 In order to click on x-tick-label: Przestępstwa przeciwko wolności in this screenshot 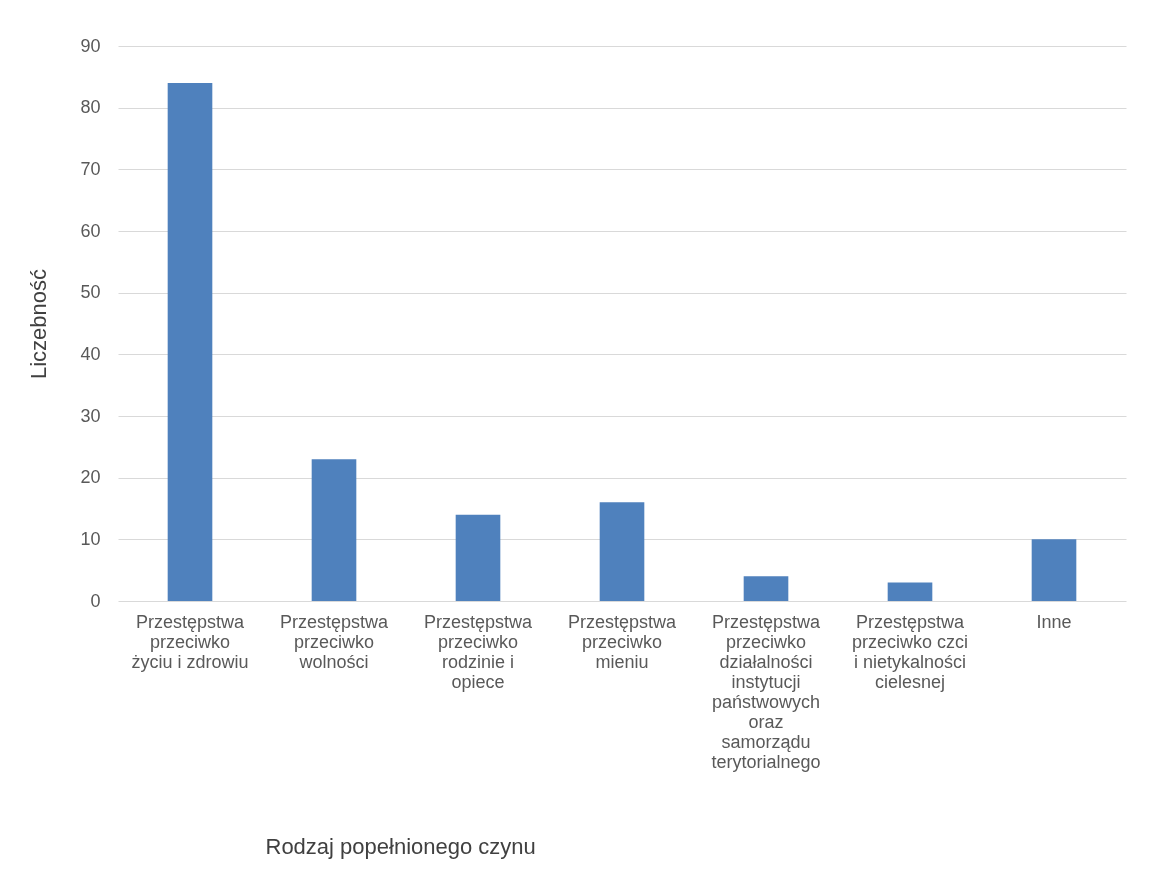, I will do `click(334, 641)`.